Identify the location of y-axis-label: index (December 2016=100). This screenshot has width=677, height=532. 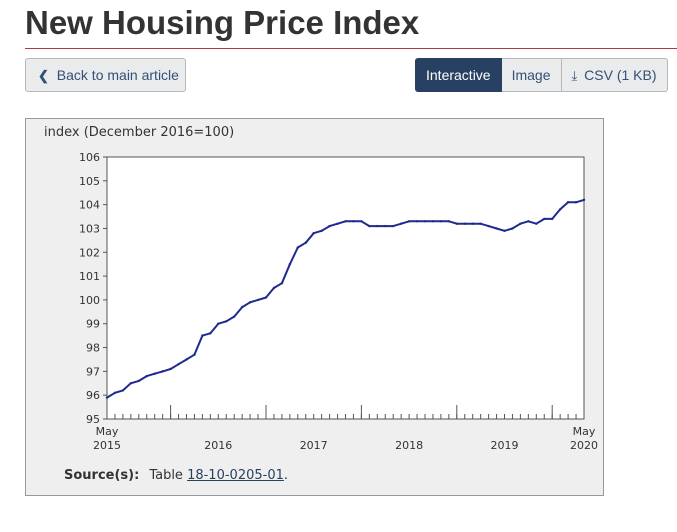
(139, 132).